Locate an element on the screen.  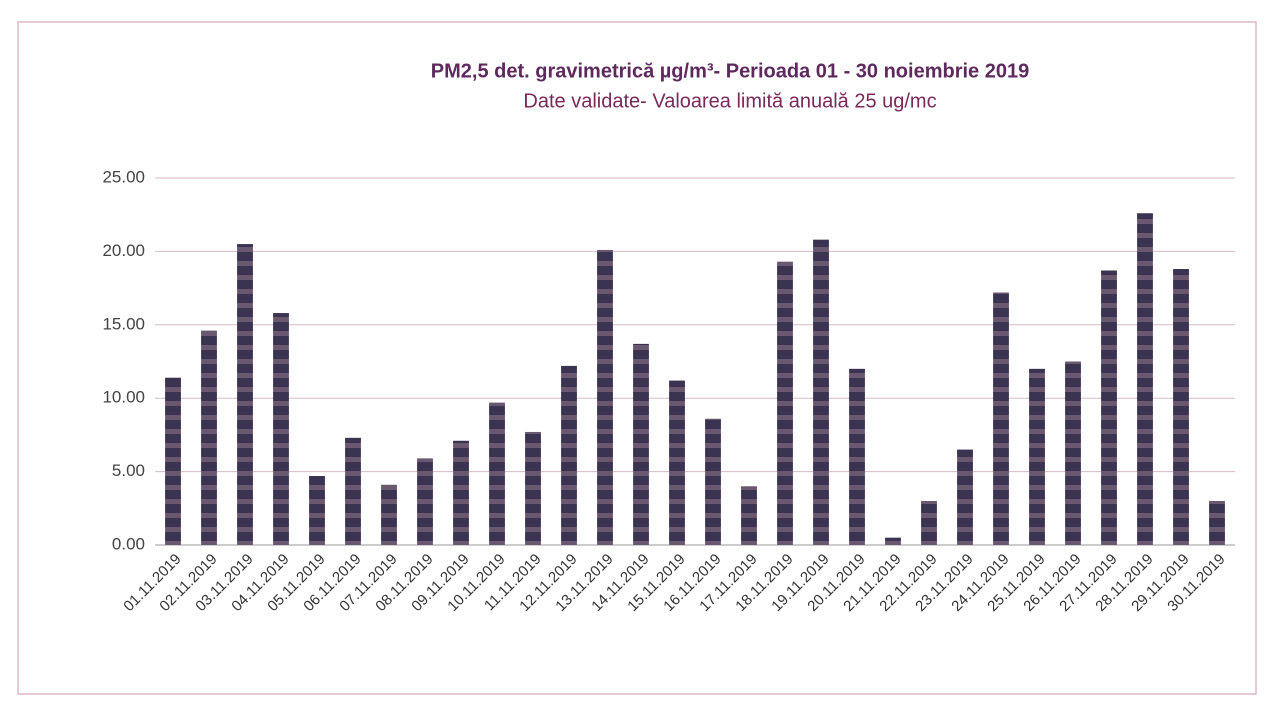
y-tick-label: 0.00 is located at coordinates (128, 543).